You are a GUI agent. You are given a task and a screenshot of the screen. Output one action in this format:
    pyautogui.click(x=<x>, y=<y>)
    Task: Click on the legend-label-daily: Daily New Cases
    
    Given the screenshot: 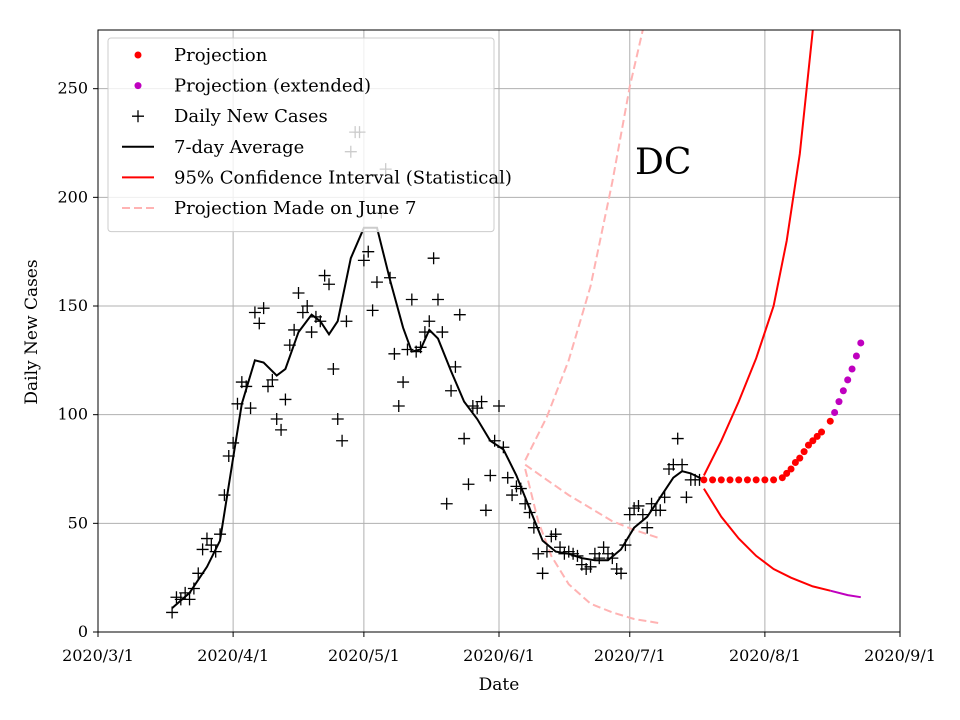 What is the action you would take?
    pyautogui.click(x=251, y=116)
    